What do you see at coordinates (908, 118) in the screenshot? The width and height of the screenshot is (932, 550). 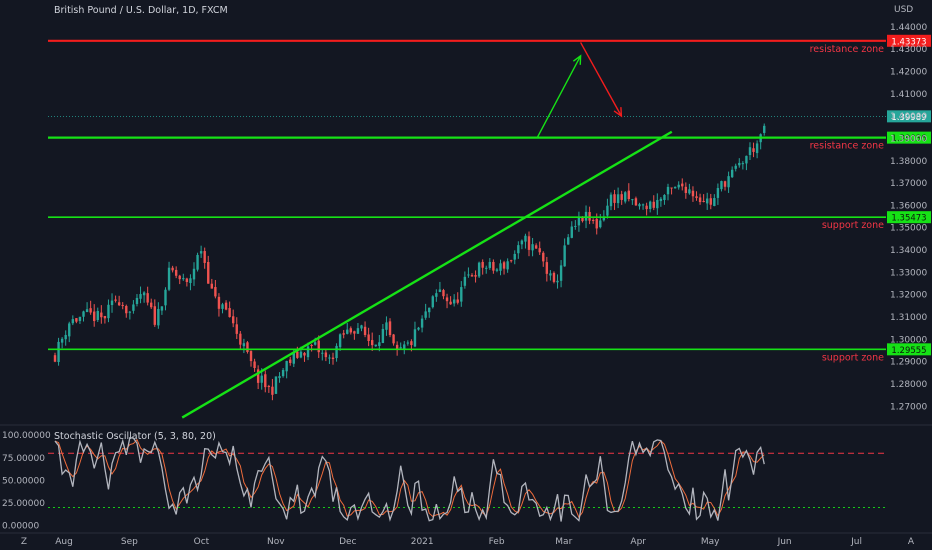 I see `last-price-label: 1.39989` at bounding box center [908, 118].